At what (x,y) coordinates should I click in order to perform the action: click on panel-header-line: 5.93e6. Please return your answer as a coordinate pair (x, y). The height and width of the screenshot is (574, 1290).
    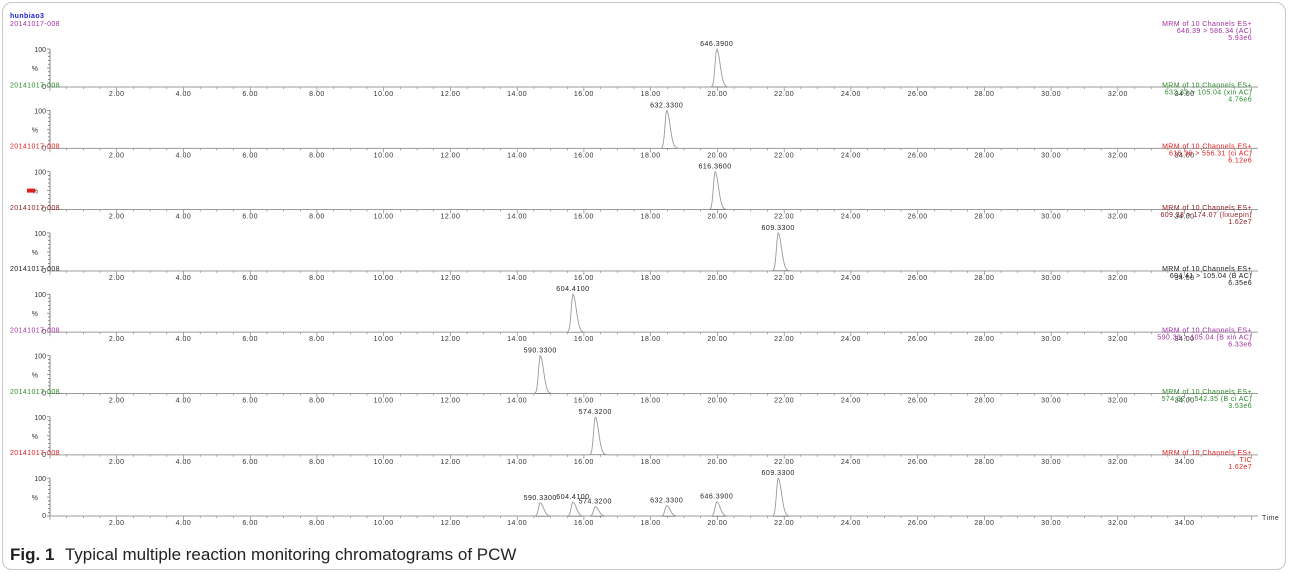
    Looking at the image, I should click on (1240, 38).